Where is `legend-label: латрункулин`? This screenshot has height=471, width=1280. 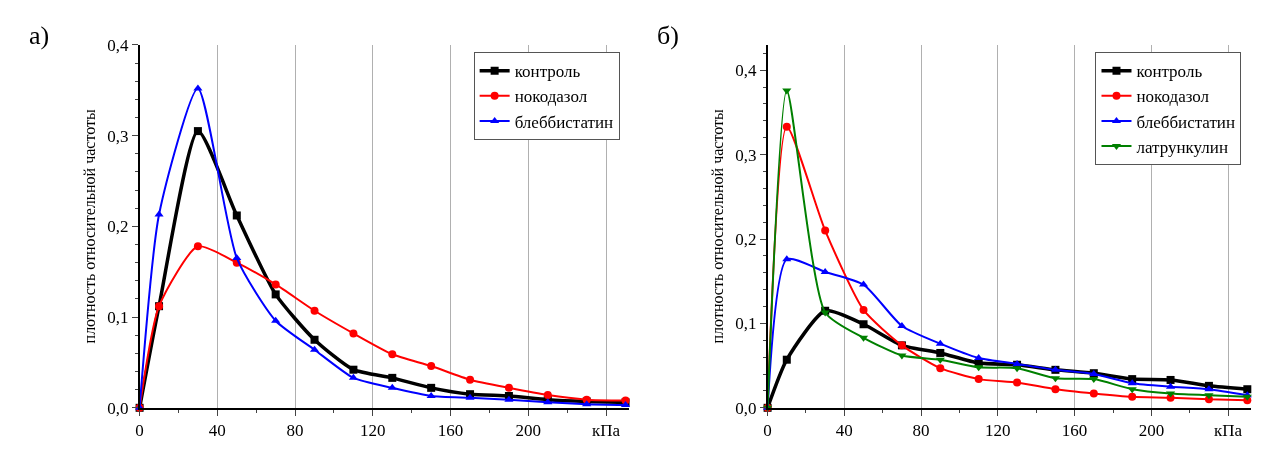
legend-label: латрункулин is located at coordinates (1182, 147).